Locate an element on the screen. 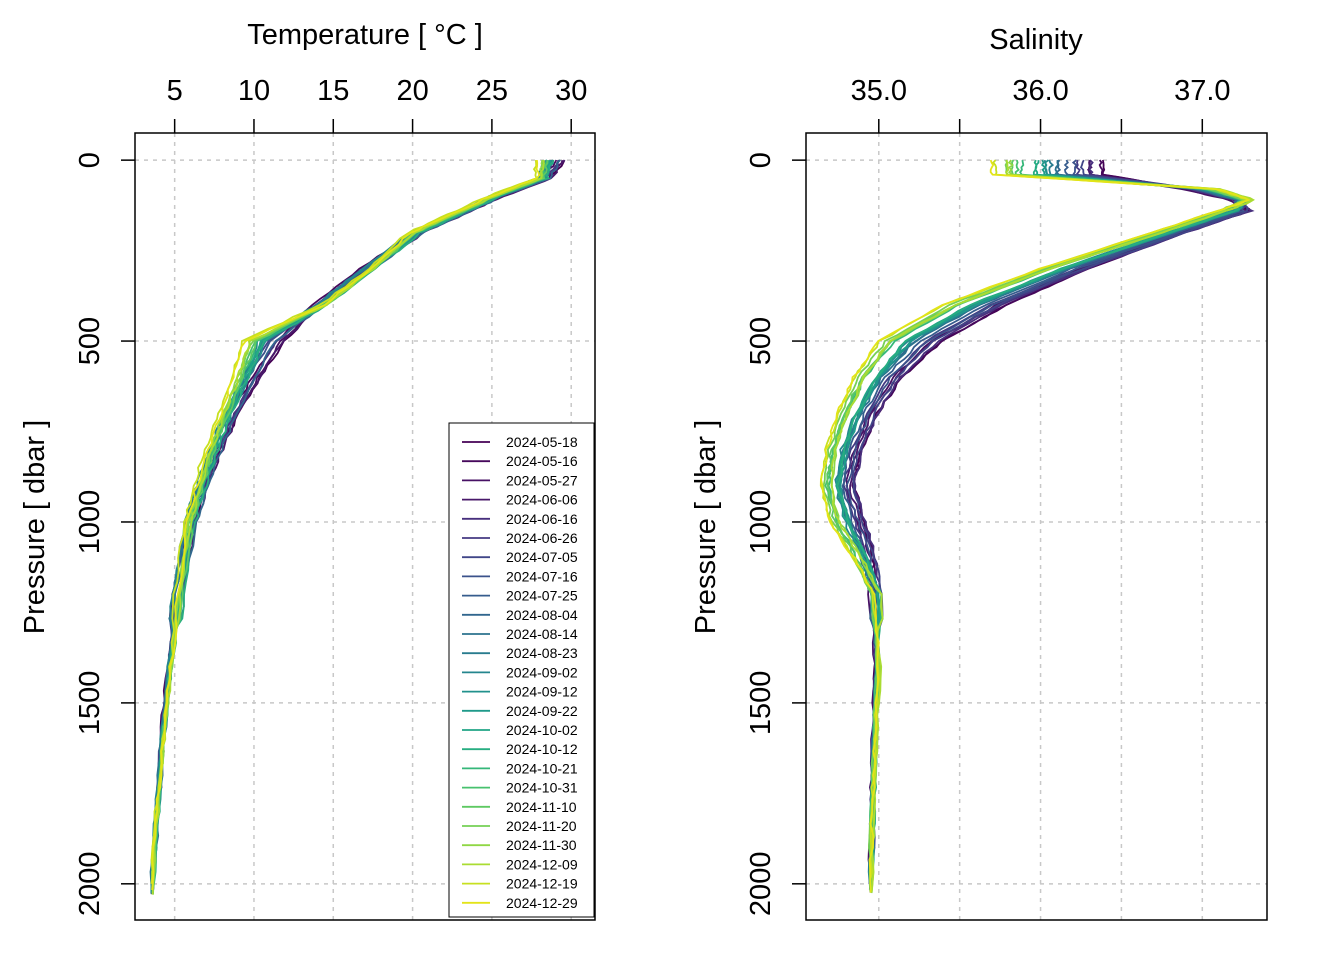 Image resolution: width=1344 pixels, height=960 pixels. legend-label: 2024-07-25 is located at coordinates (542, 596).